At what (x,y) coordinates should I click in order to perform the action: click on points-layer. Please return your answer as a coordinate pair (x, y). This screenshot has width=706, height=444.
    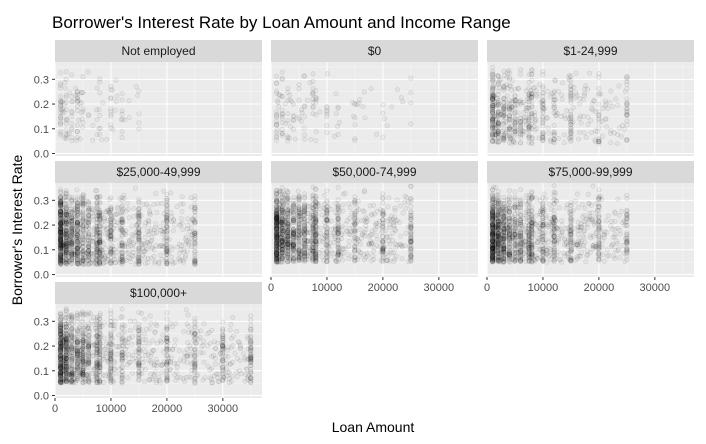
    Looking at the image, I should click on (100, 106).